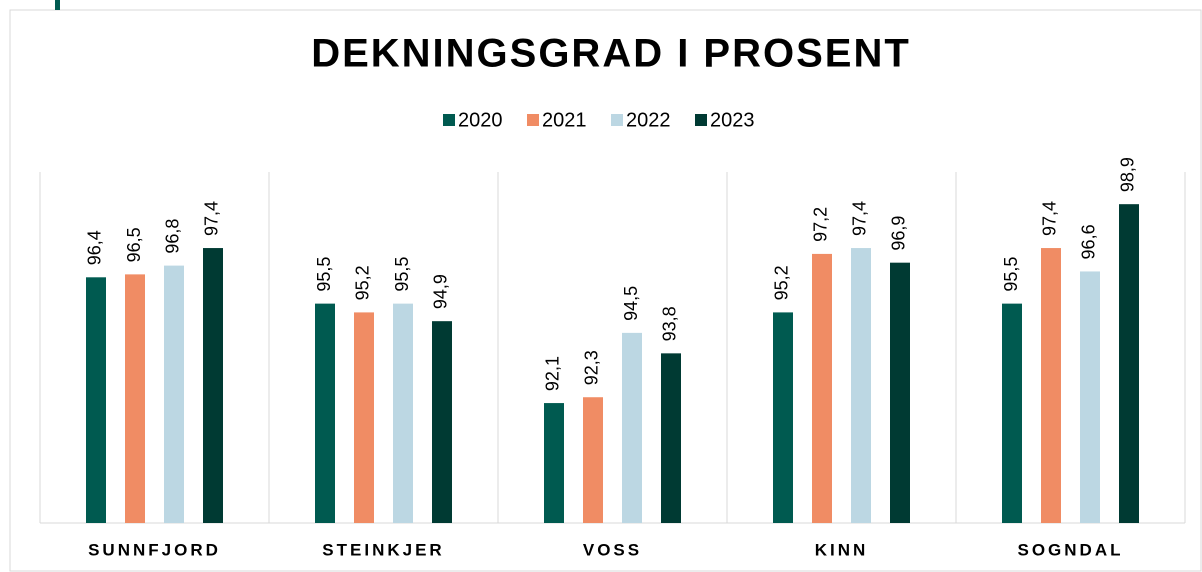  Describe the element at coordinates (821, 224) in the screenshot. I see `value-label: 97,2` at that location.